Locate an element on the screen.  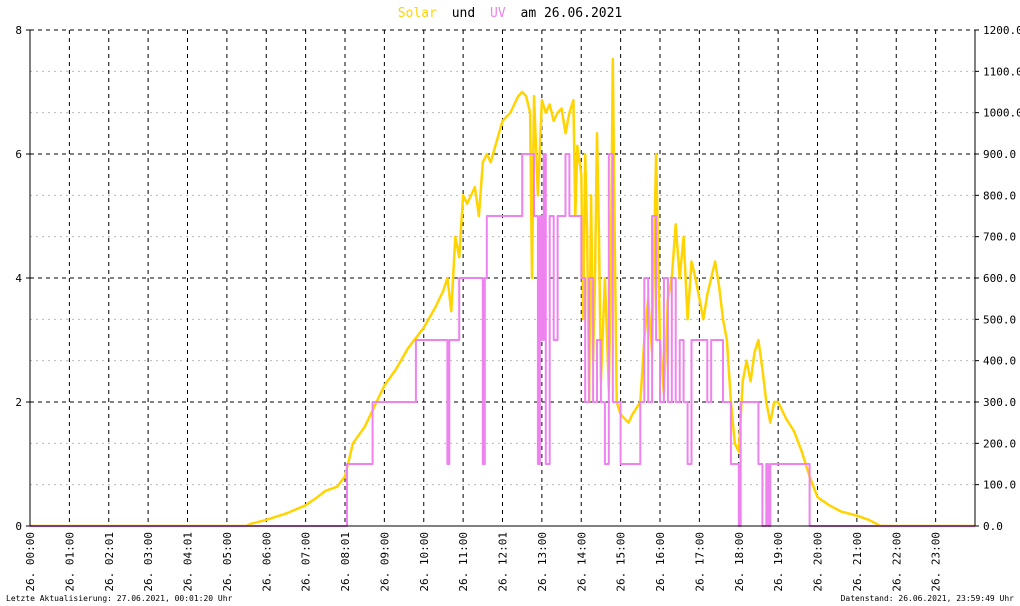
x-tick-label: 26. 08:01 is located at coordinates (345, 562).